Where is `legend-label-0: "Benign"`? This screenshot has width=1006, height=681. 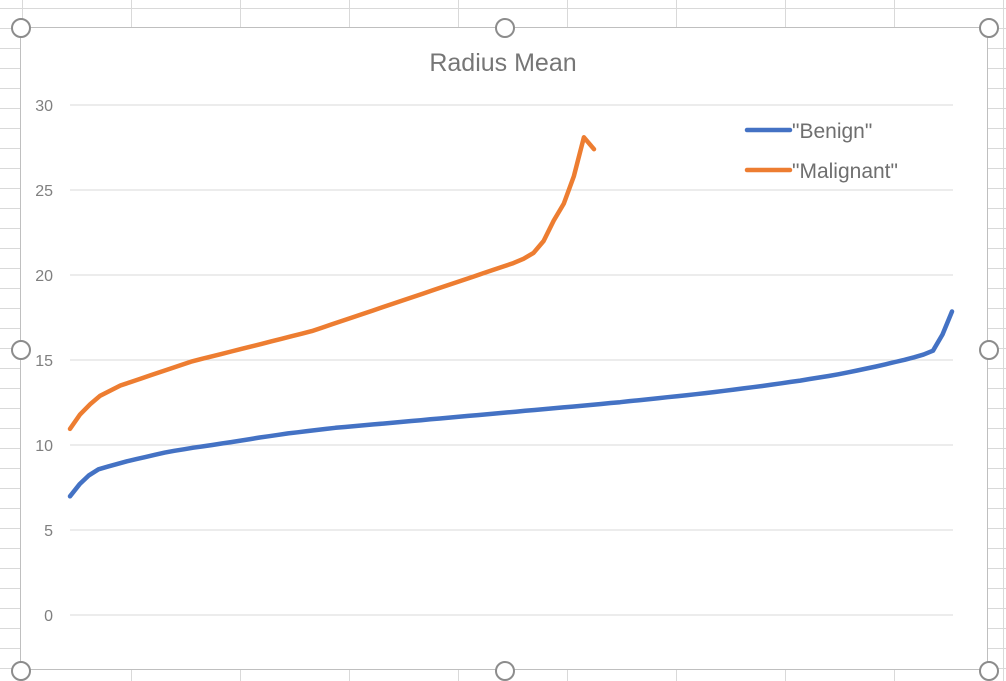 legend-label-0: "Benign" is located at coordinates (832, 131).